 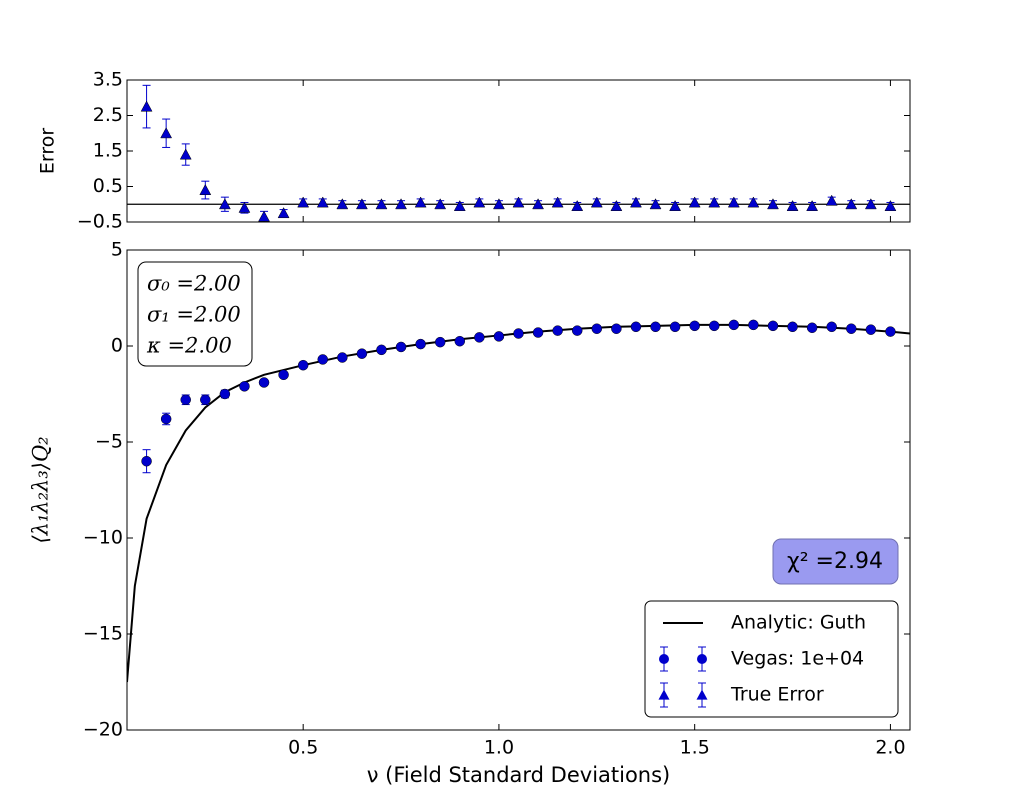 What do you see at coordinates (499, 748) in the screenshot?
I see `x-tick-label: 1.0` at bounding box center [499, 748].